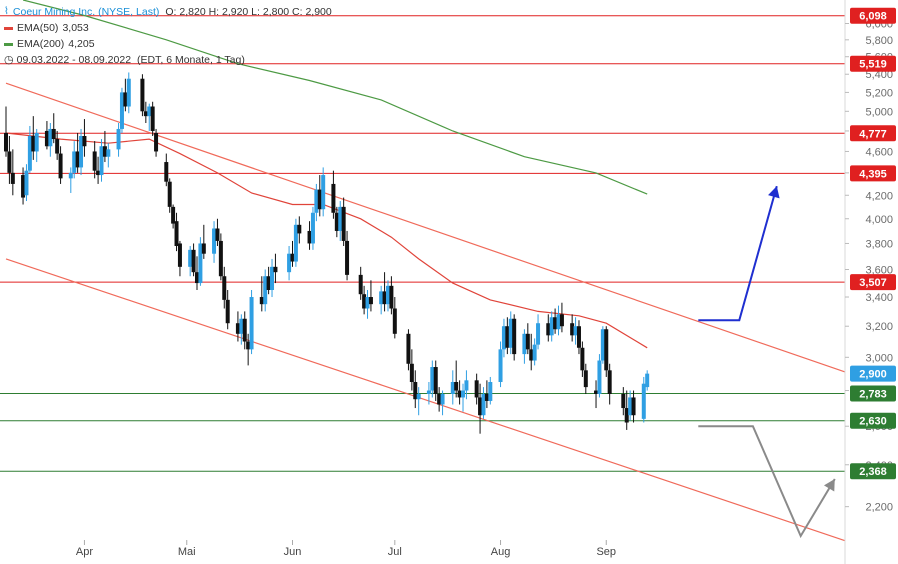 This screenshot has height=564, width=898. Describe the element at coordinates (8, 44) in the screenshot. I see `ema200-swatch` at that location.